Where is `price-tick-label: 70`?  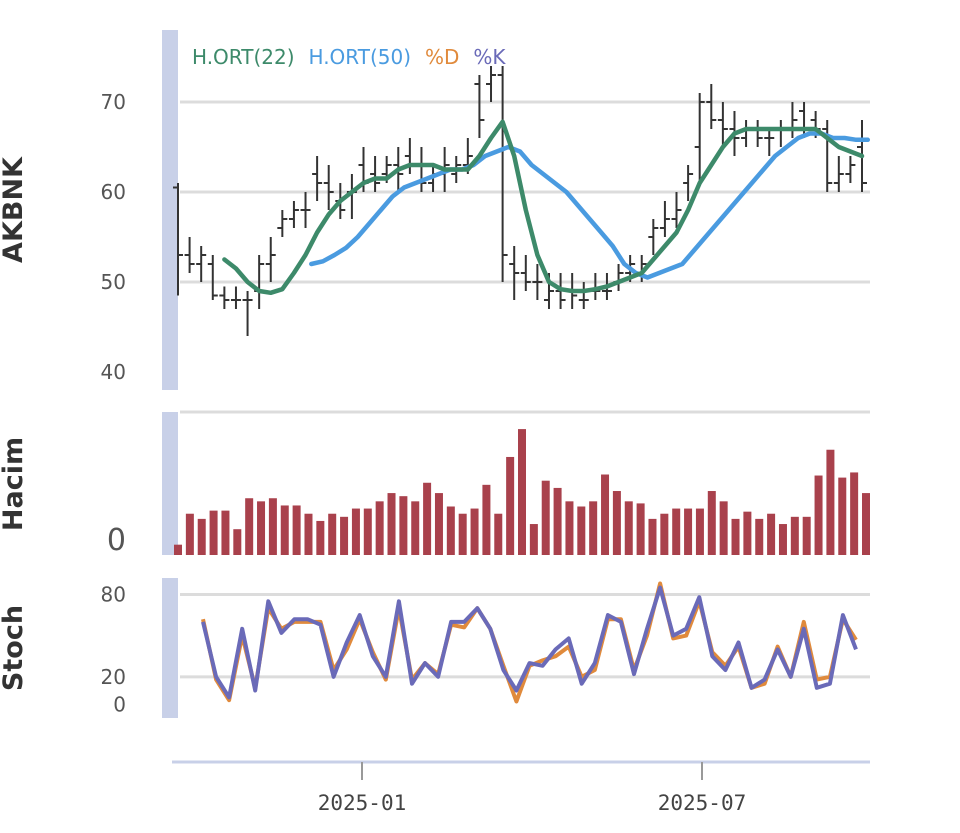
price-tick-label: 70 is located at coordinates (113, 102).